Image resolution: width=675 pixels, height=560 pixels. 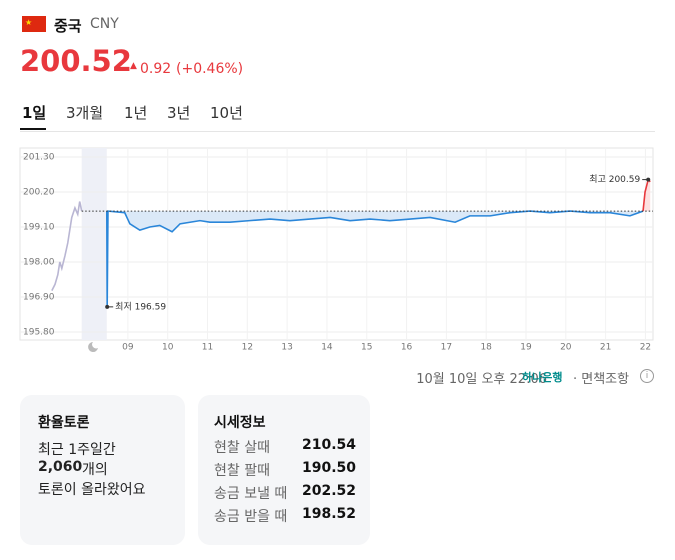 What do you see at coordinates (645, 348) in the screenshot?
I see `x-tick-label: 22` at bounding box center [645, 348].